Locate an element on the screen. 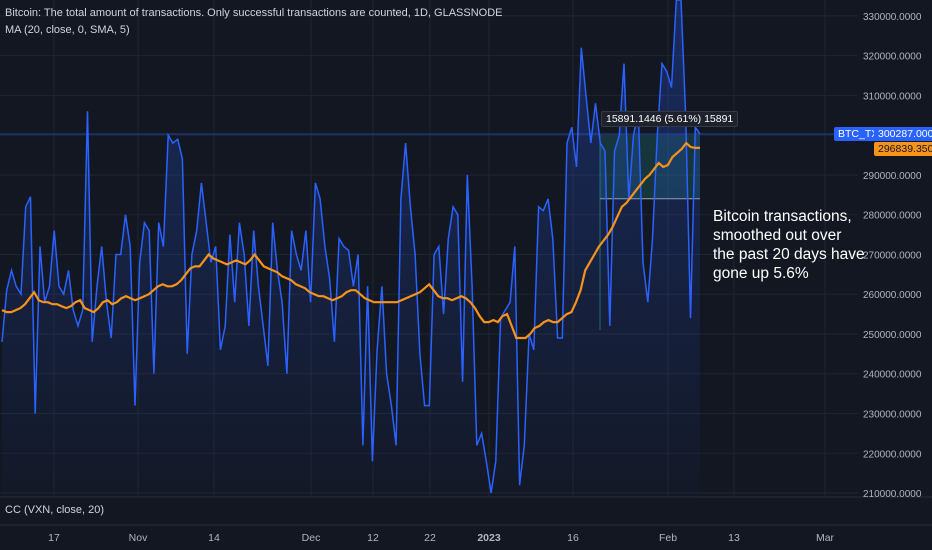 The image size is (932, 550). x-tick-label: 22 is located at coordinates (430, 538).